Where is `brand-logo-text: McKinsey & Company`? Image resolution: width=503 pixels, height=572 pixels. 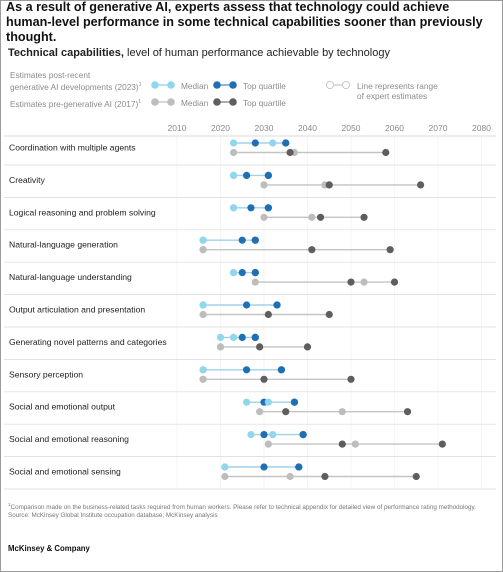
brand-logo-text: McKinsey & Company is located at coordinates (49, 548).